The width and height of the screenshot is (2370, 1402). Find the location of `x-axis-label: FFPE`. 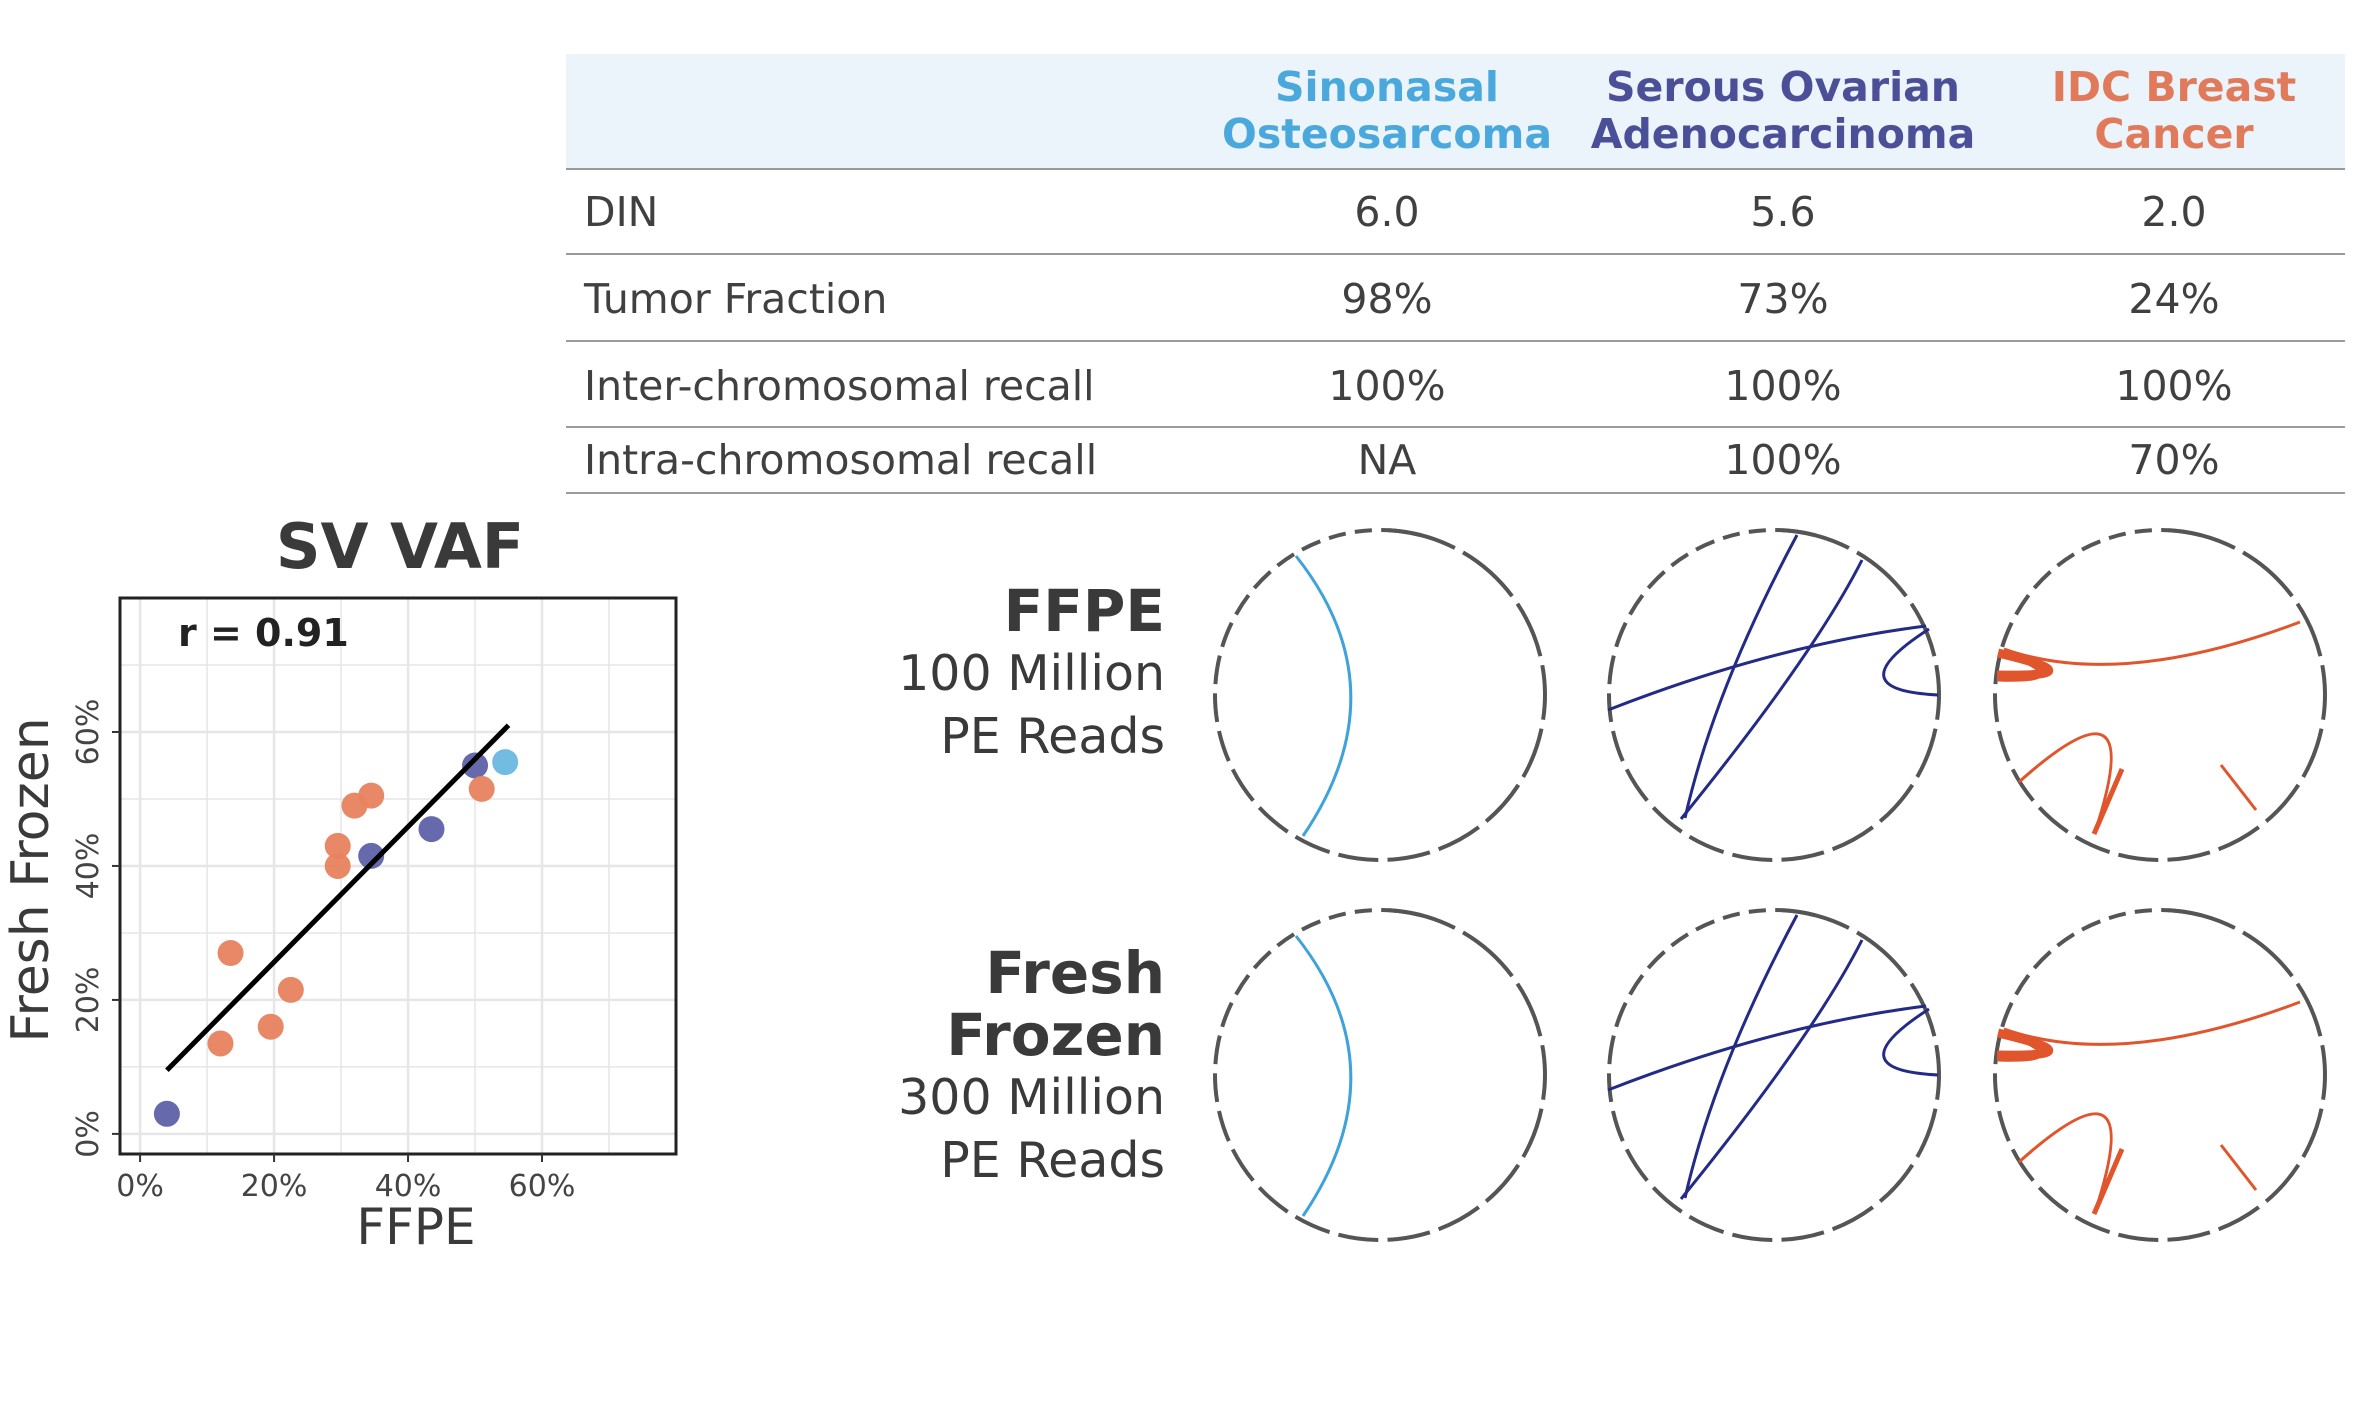

x-axis-label: FFPE is located at coordinates (415, 1227).